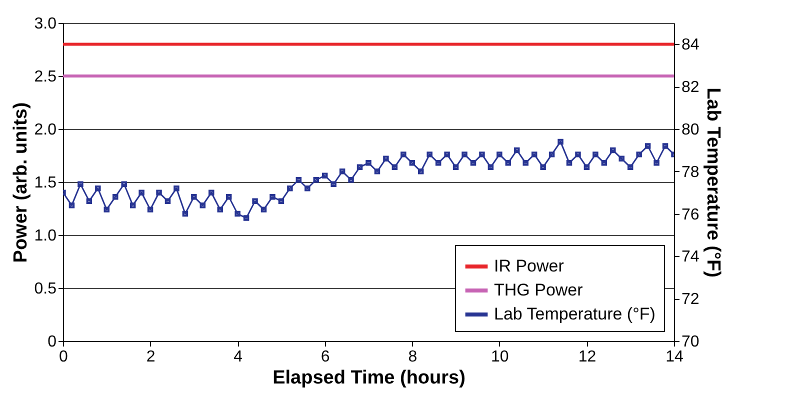 This screenshot has height=414, width=796. Describe the element at coordinates (691, 257) in the screenshot. I see `y2-tick-label: 74` at that location.